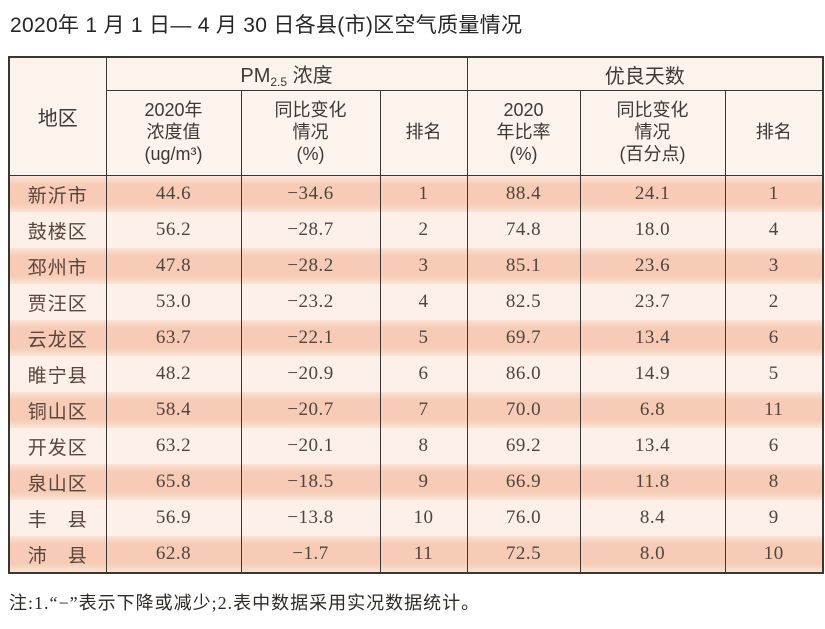 This screenshot has width=825, height=629. Describe the element at coordinates (774, 518) in the screenshot. I see `good-rank-cell: 9` at that location.